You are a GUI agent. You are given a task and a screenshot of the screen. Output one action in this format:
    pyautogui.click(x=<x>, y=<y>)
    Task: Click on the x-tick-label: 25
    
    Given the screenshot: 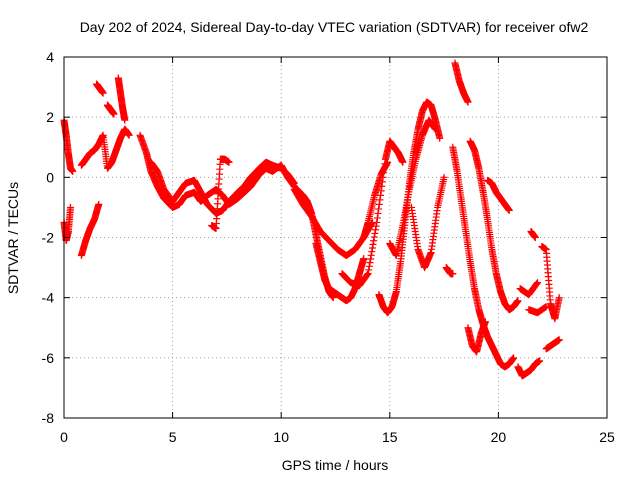 What is the action you would take?
    pyautogui.click(x=607, y=437)
    